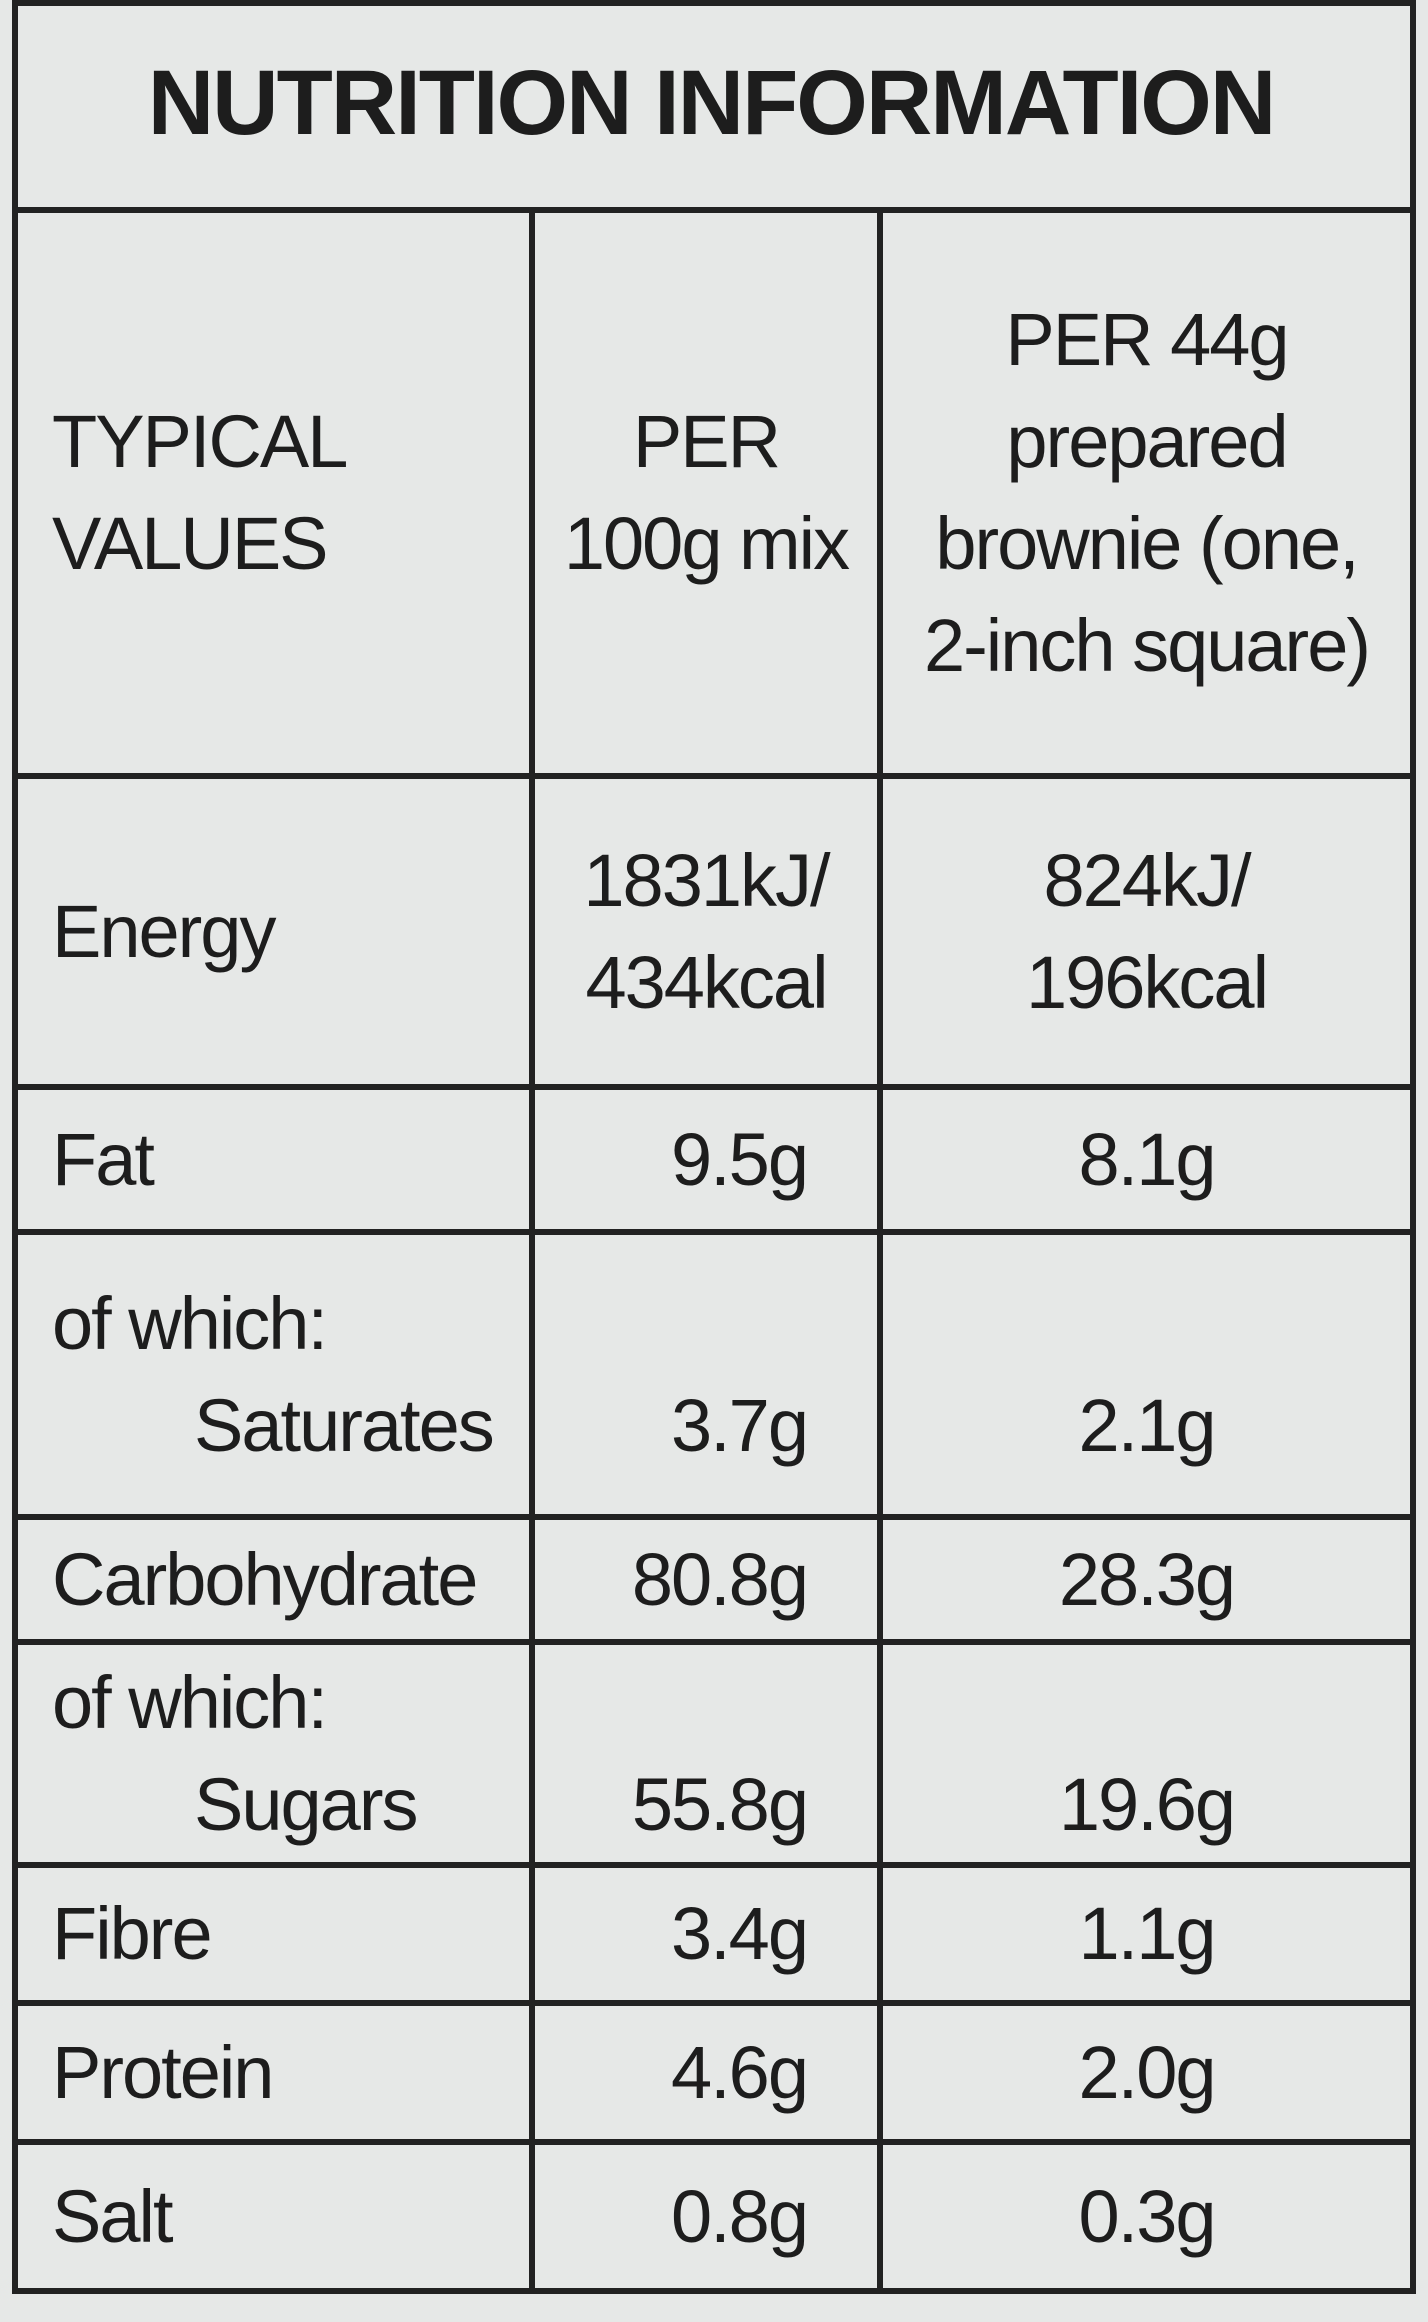 This screenshot has width=1428, height=2322. I want to click on value-per-100g: 80.8g, so click(706, 1579).